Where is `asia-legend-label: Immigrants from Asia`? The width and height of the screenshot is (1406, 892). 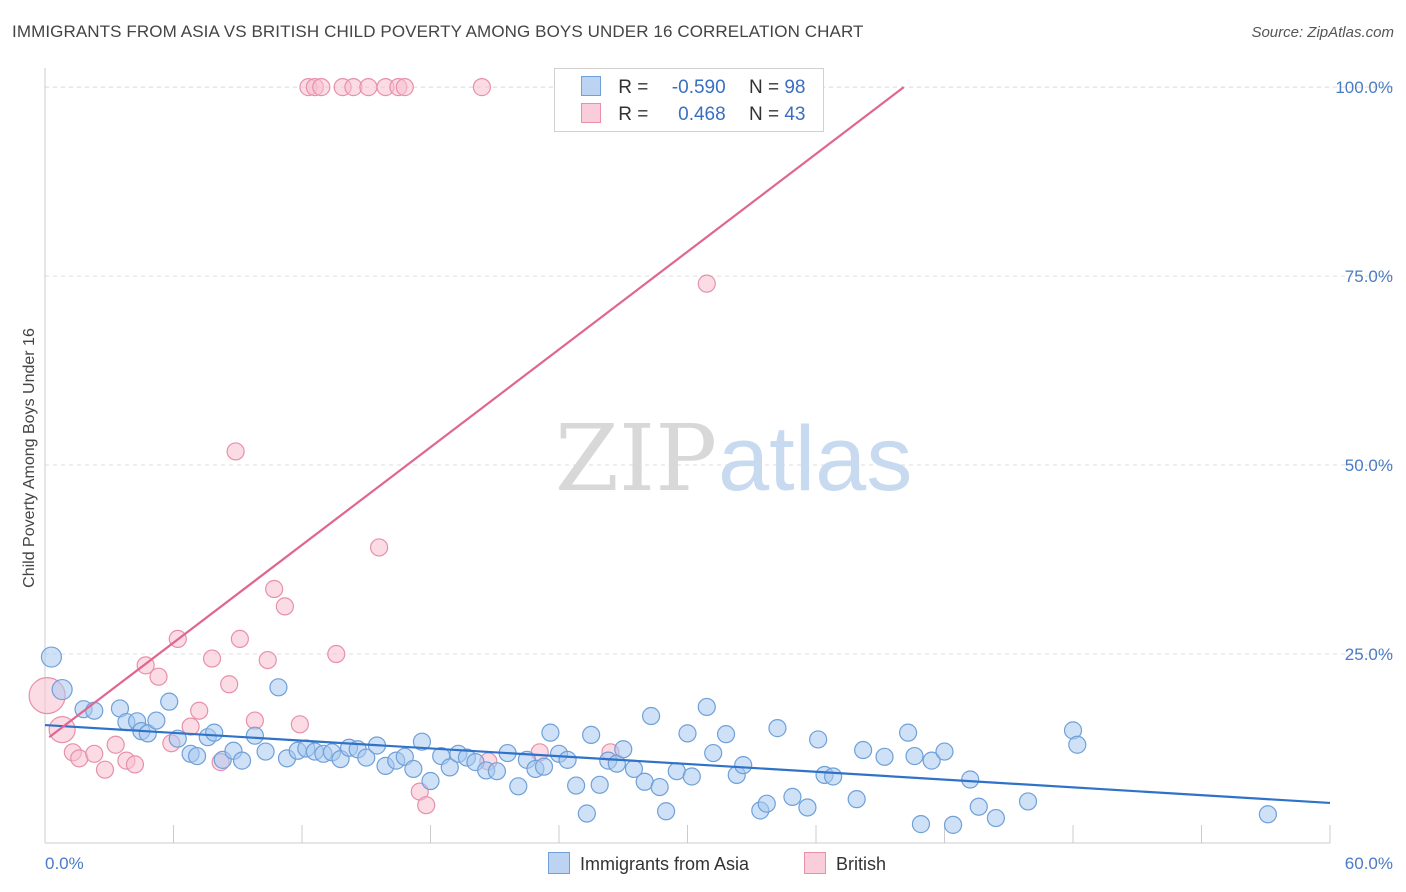
asia-legend-label: Immigrants from Asia is located at coordinates (665, 864).